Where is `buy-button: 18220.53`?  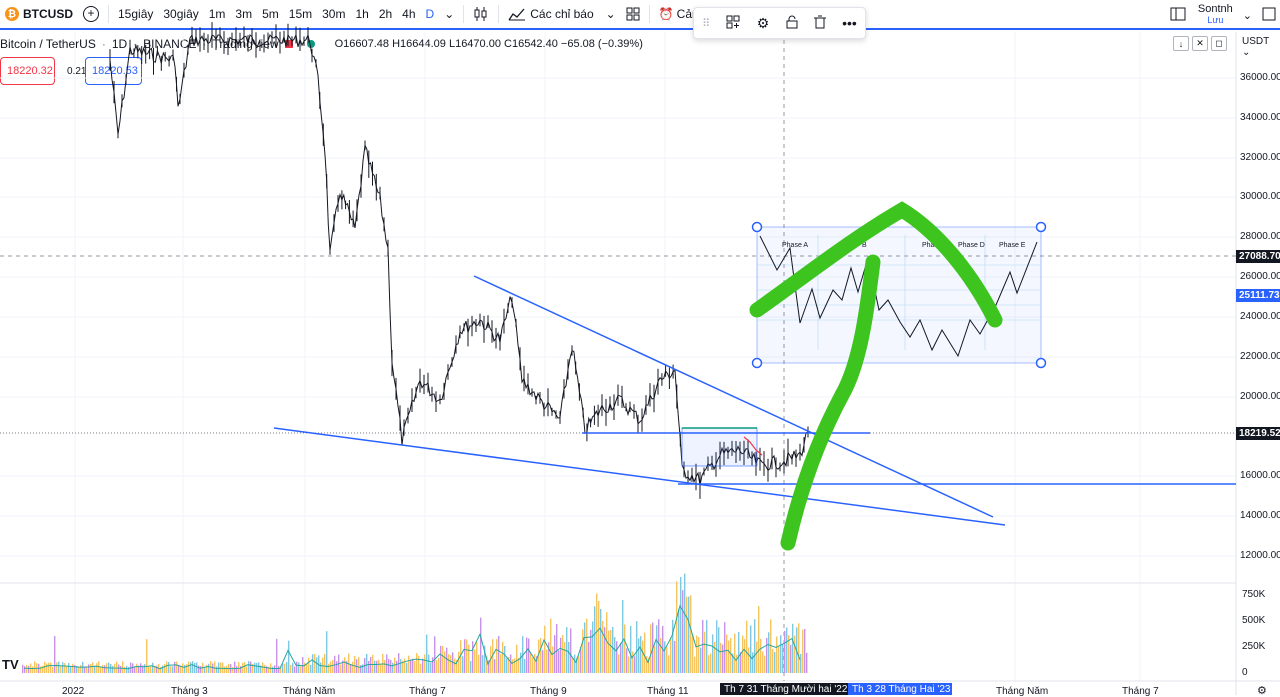
buy-button: 18220.53 is located at coordinates (113, 71).